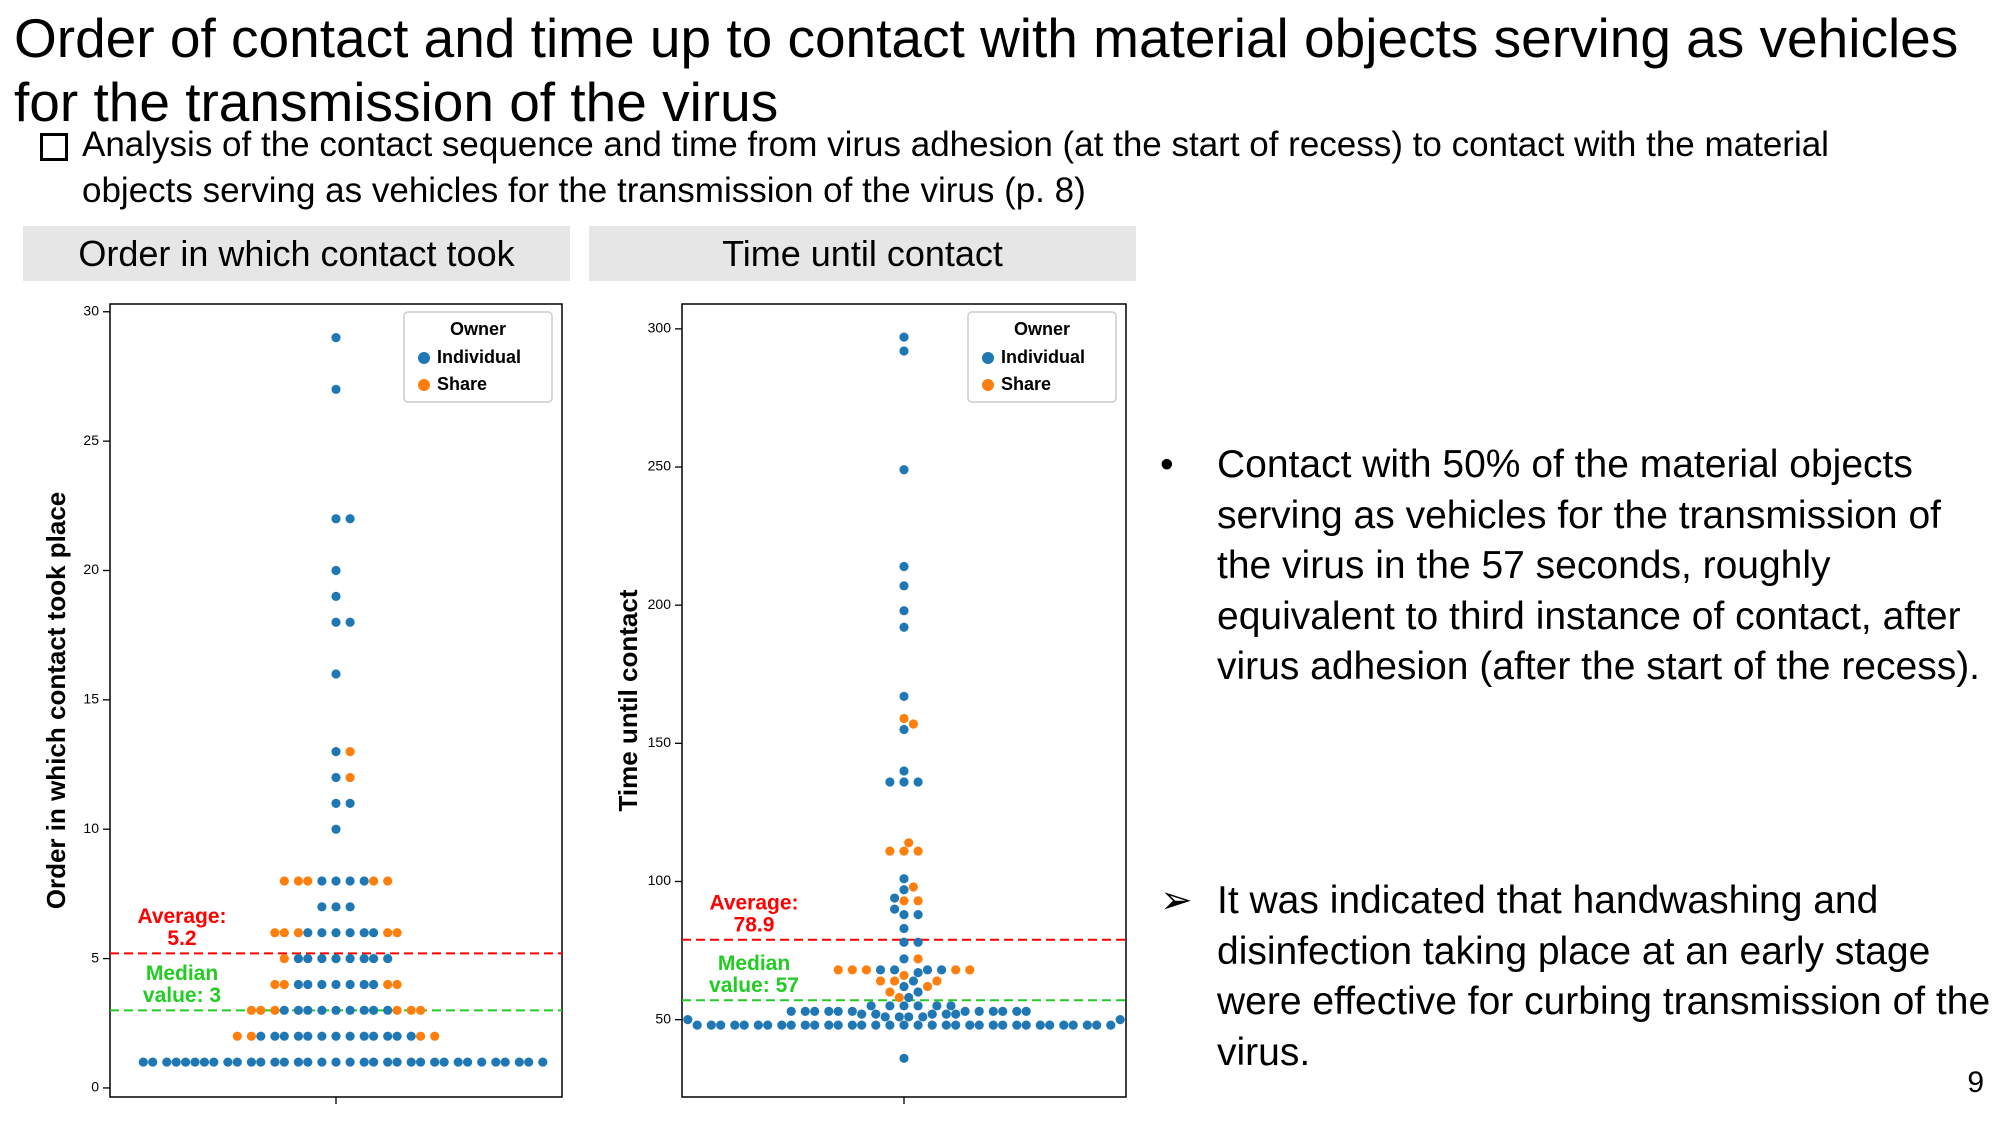 This screenshot has height=1125, width=2000. I want to click on legend-box, so click(1042, 357).